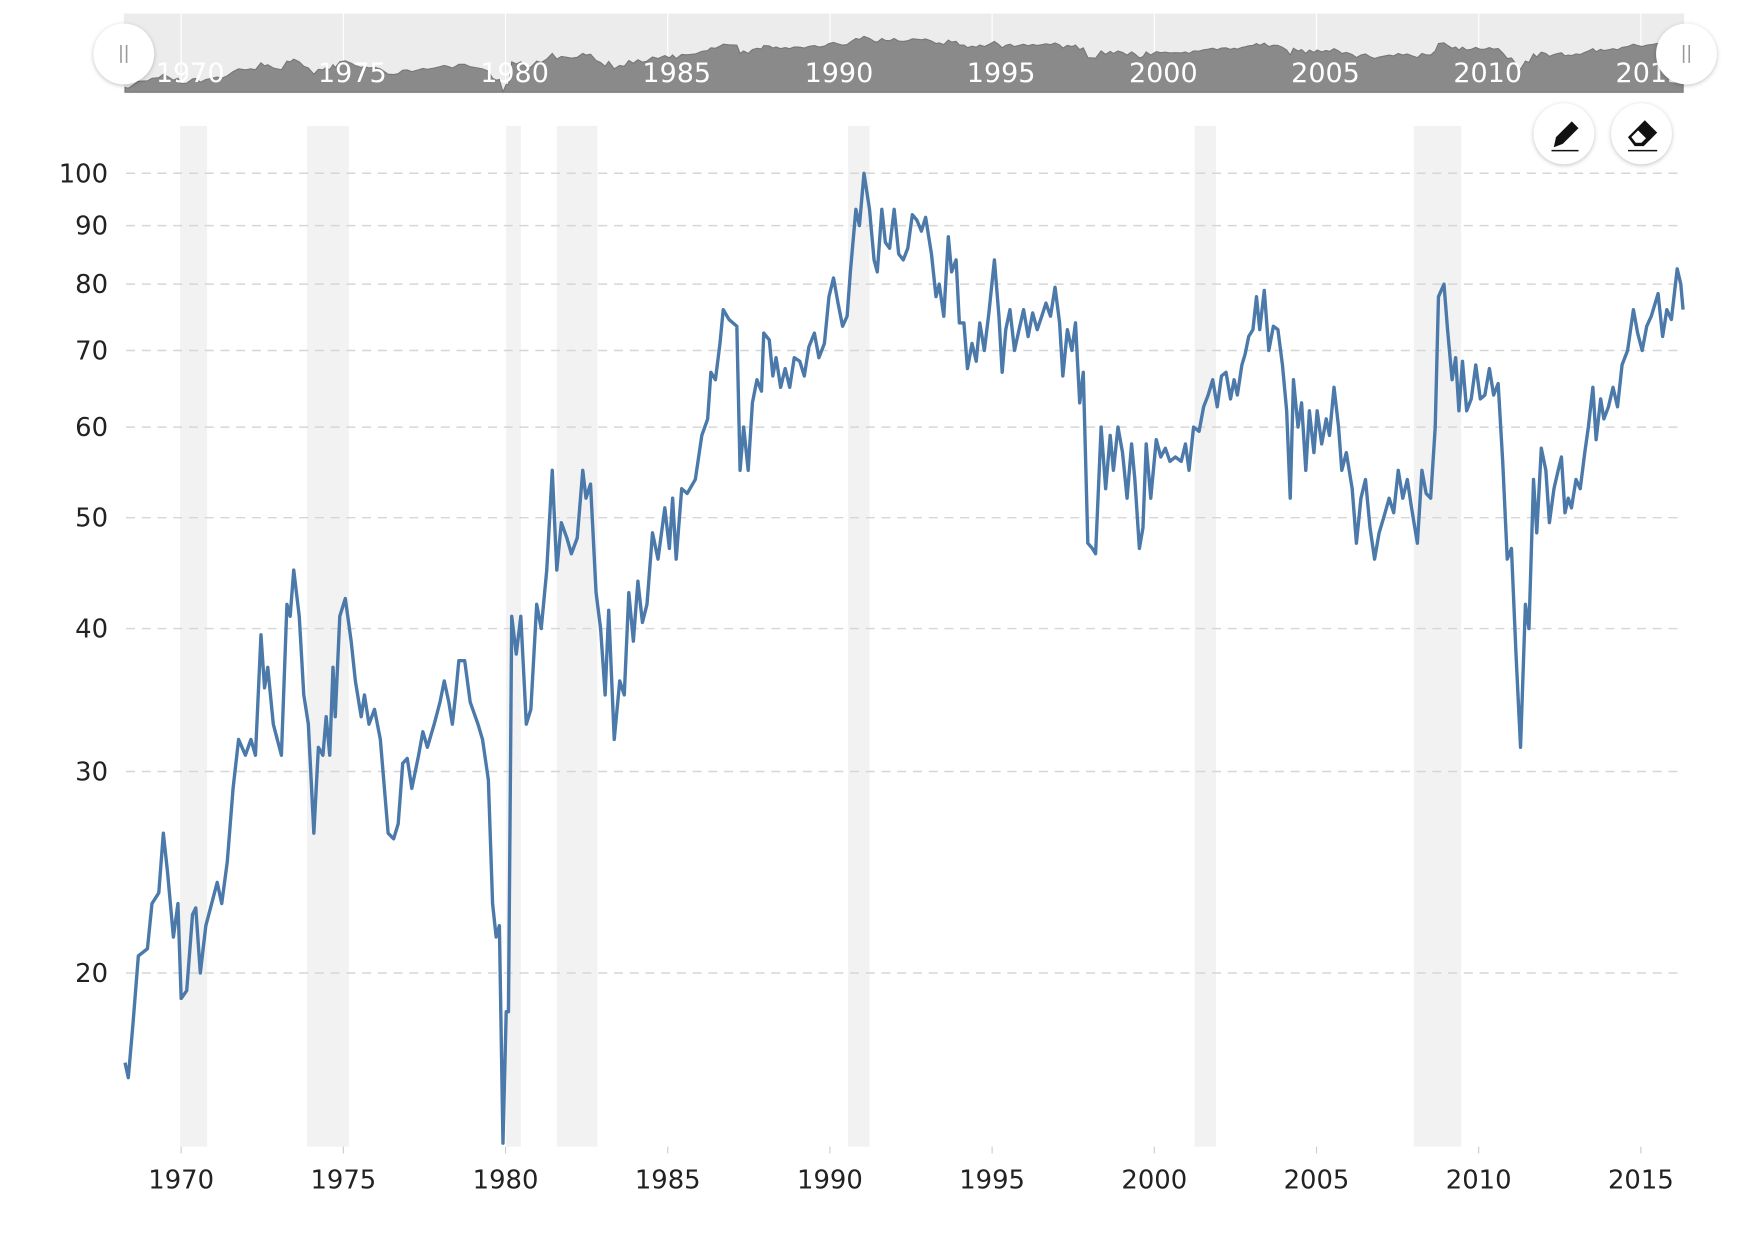 The image size is (1754, 1240). What do you see at coordinates (343, 1180) in the screenshot?
I see `x-tick-label: 1975` at bounding box center [343, 1180].